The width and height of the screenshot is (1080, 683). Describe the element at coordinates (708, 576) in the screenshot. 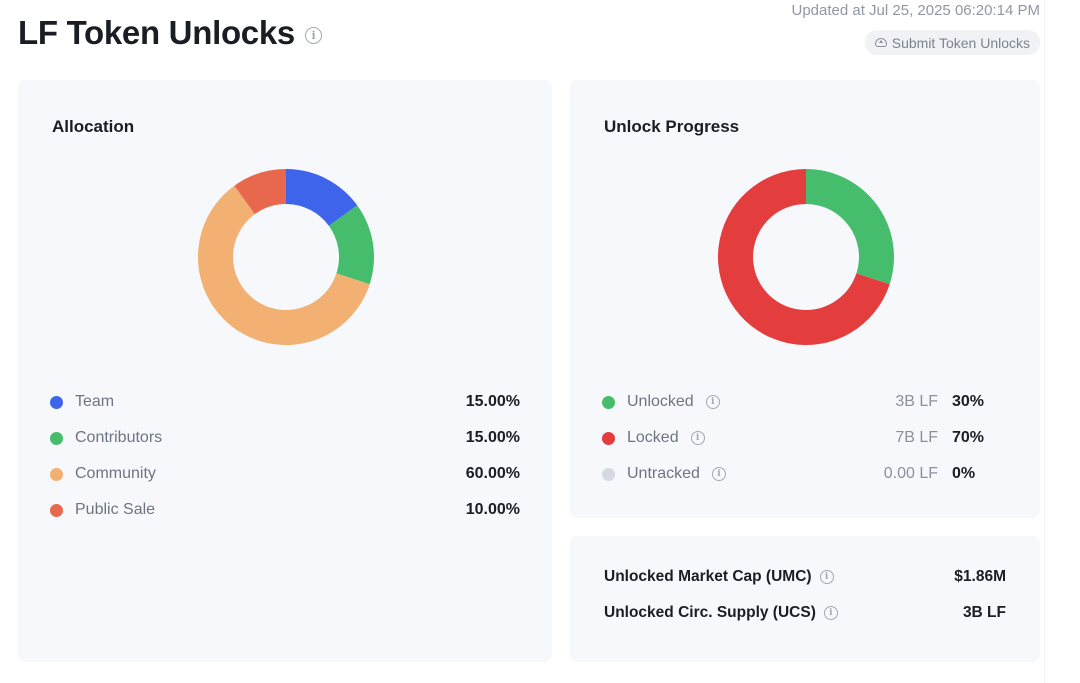

I see `market-label: Unlocked Market Cap (UMC)` at that location.